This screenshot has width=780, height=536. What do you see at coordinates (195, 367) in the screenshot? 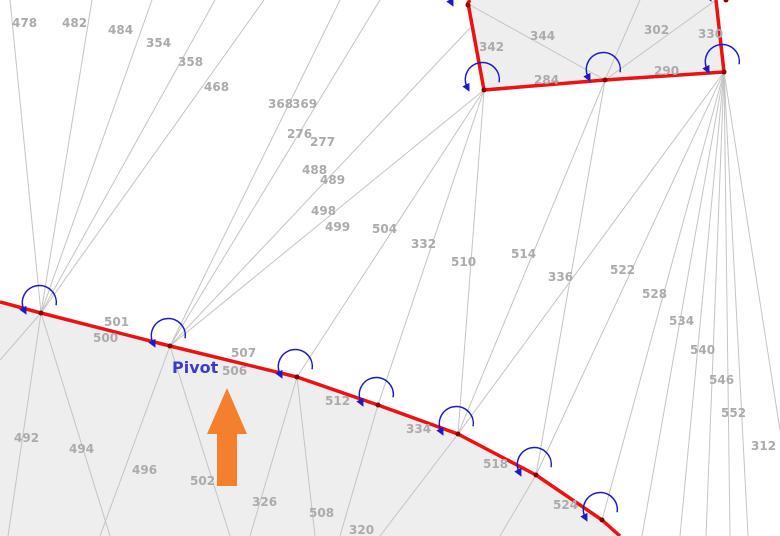
I see `pivot-label: Pivot` at bounding box center [195, 367].